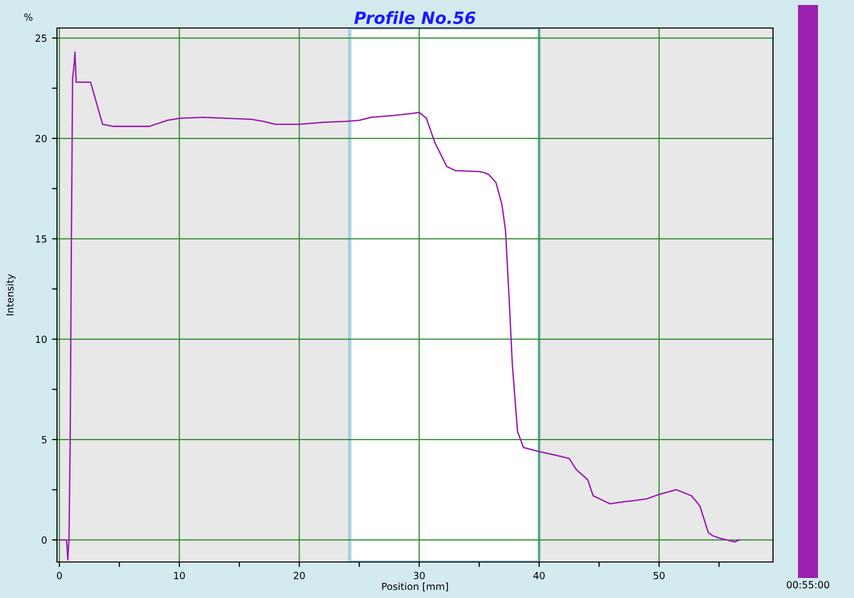 The image size is (854, 598). I want to click on y-tick-label: 25, so click(41, 38).